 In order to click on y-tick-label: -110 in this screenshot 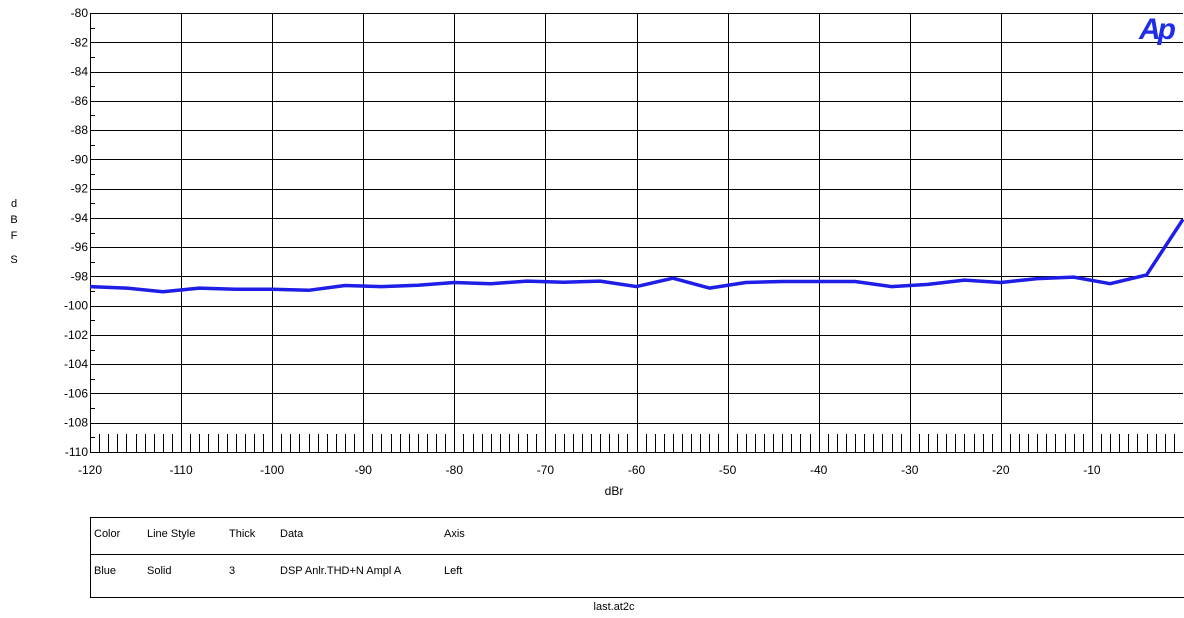, I will do `click(76, 452)`.